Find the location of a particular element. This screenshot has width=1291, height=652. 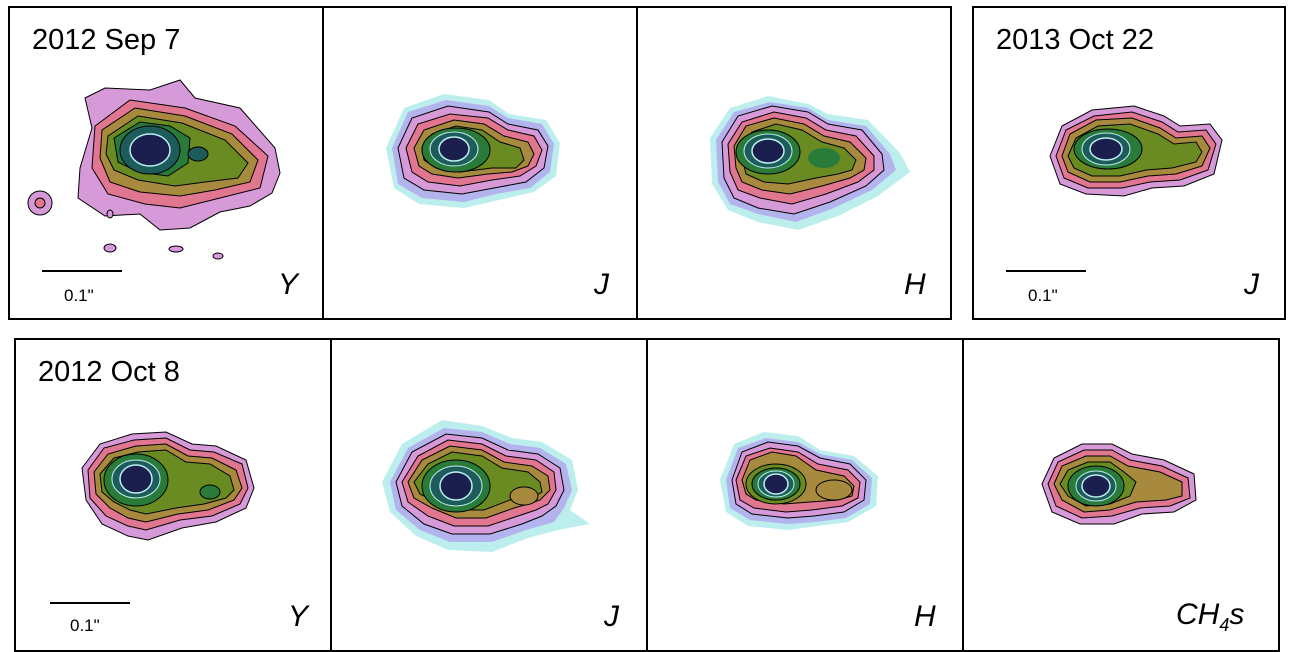

panel-oct8-h: H is located at coordinates (805, 495).